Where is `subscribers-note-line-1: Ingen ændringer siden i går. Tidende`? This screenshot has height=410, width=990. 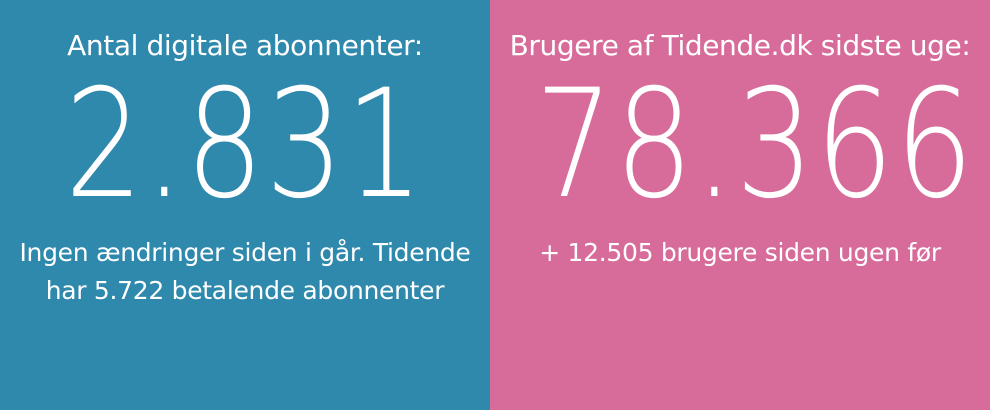 subscribers-note-line-1: Ingen ændringer siden i går. Tidende is located at coordinates (245, 252).